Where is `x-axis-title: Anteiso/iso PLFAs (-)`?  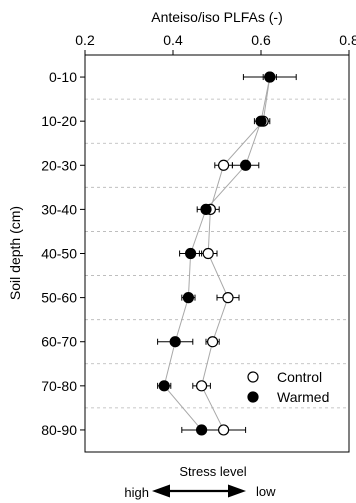
x-axis-title: Anteiso/iso PLFAs (-) is located at coordinates (217, 17).